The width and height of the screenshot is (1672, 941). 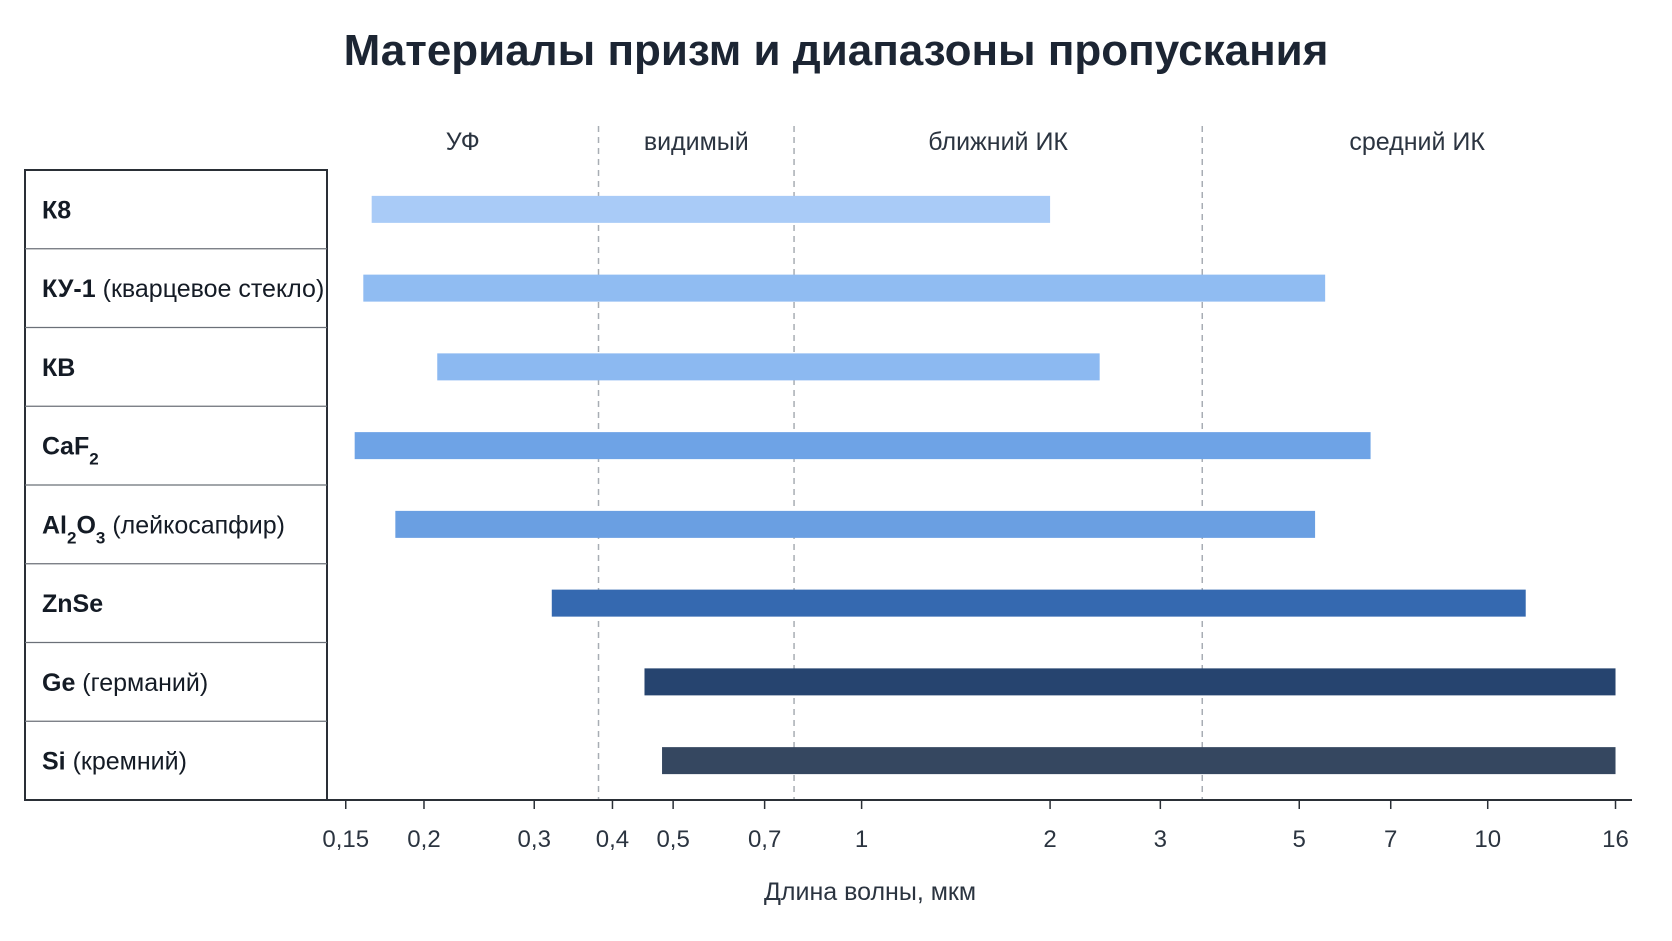 What do you see at coordinates (977, 826) in the screenshot?
I see `x-axis: 0,15 0,2 0,3 0,4 0,5 0,7 1 2 3 5 7 10 16` at bounding box center [977, 826].